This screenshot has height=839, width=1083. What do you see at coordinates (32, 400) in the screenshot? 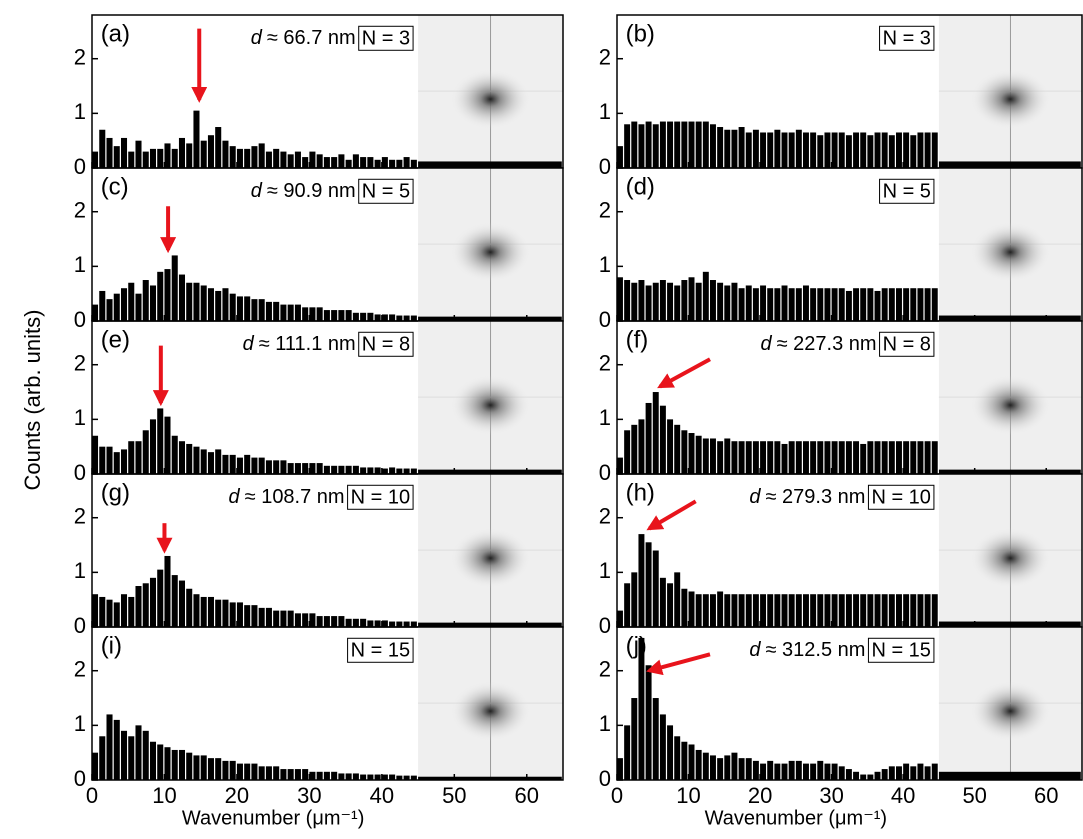
I see `y-axis-label: Counts (arb. units)` at bounding box center [32, 400].